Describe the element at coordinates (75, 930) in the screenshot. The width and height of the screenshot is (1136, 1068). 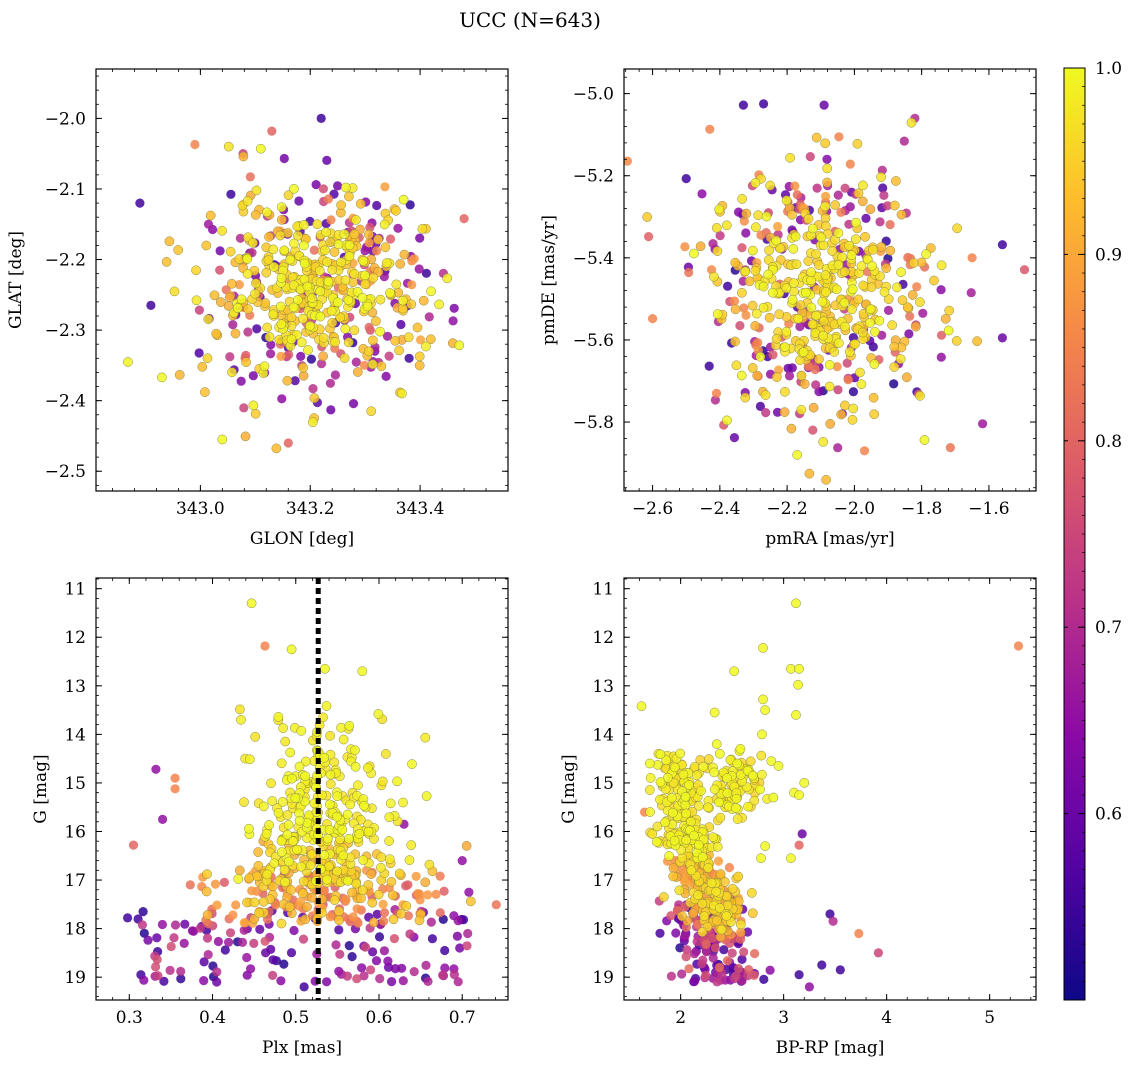
I see `y-tick-label: 18` at that location.